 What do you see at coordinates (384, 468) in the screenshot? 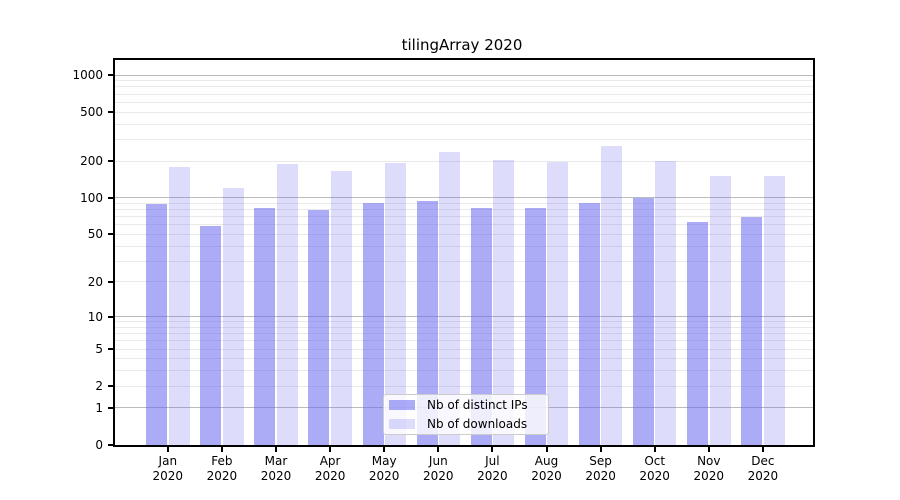
I see `x-tick-label: May 2020` at bounding box center [384, 468].